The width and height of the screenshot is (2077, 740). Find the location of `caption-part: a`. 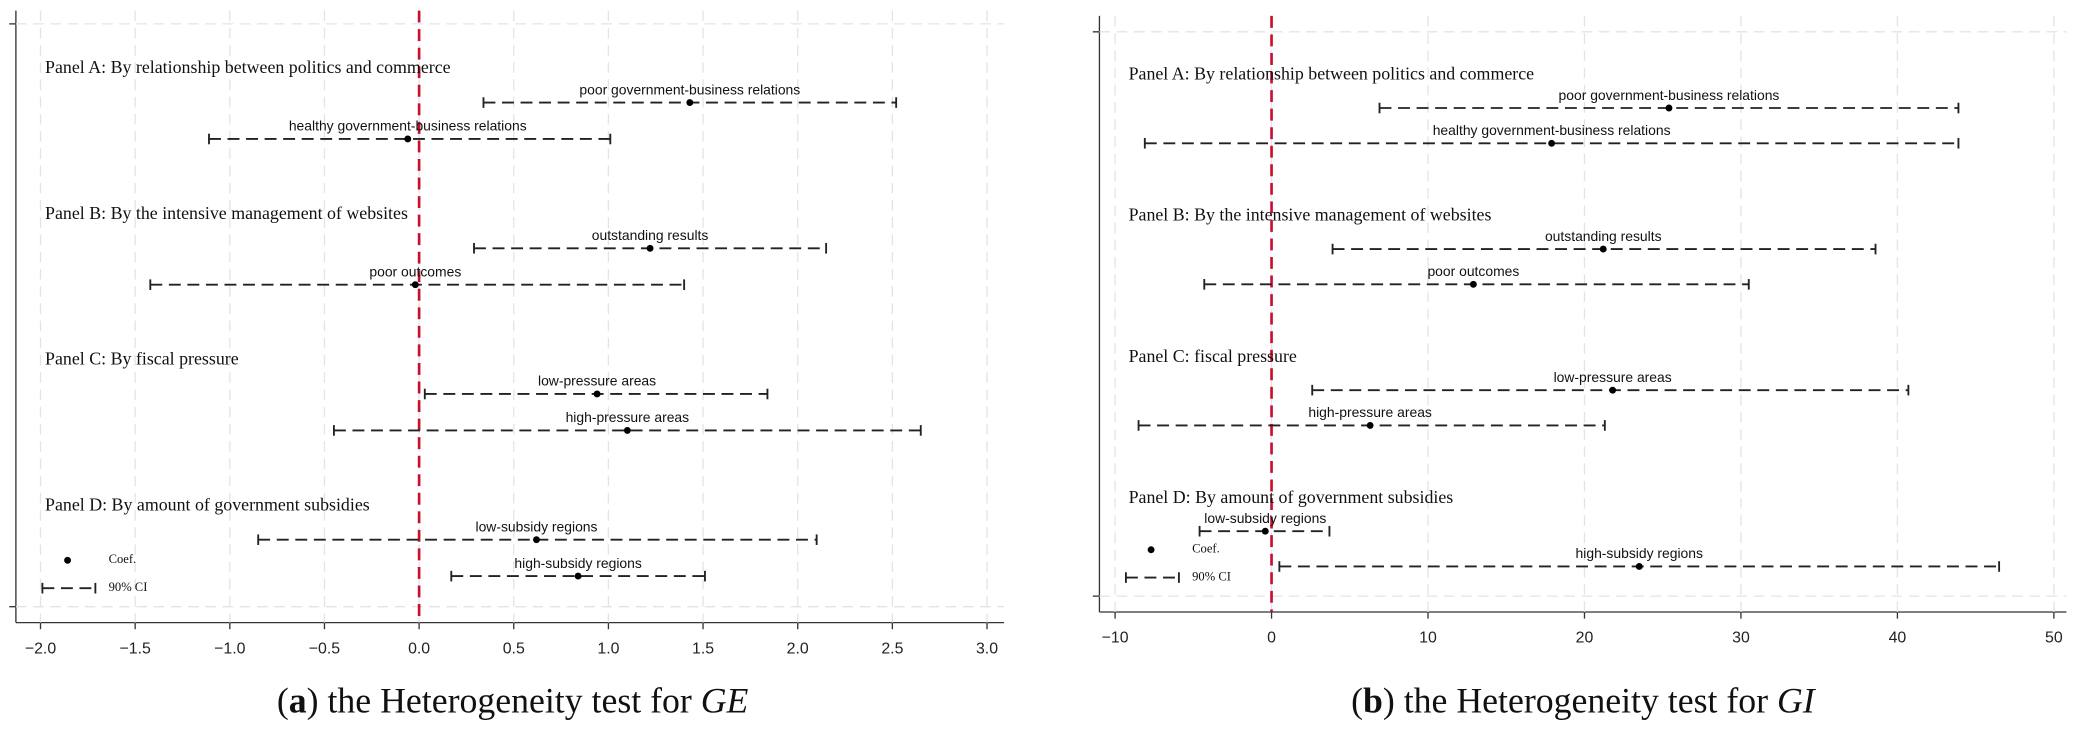

caption-part: a is located at coordinates (298, 701).